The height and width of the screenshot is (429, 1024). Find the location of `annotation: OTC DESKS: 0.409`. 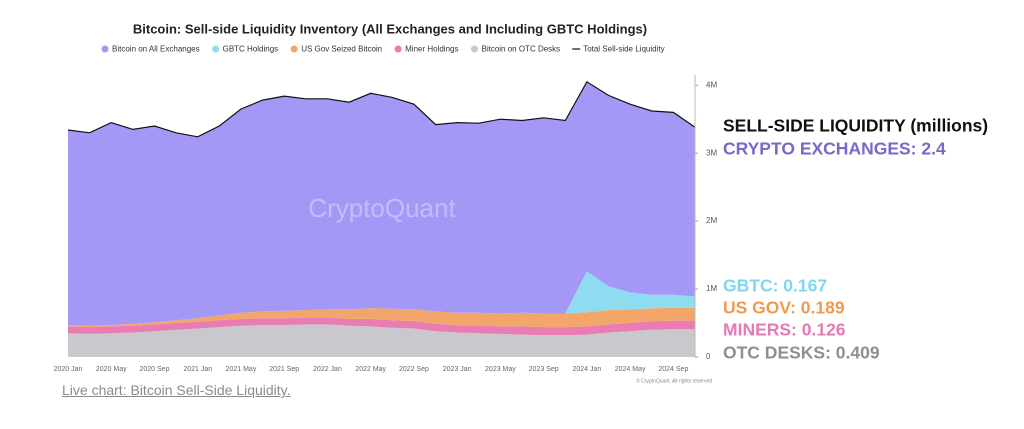

annotation: OTC DESKS: 0.409 is located at coordinates (801, 353).